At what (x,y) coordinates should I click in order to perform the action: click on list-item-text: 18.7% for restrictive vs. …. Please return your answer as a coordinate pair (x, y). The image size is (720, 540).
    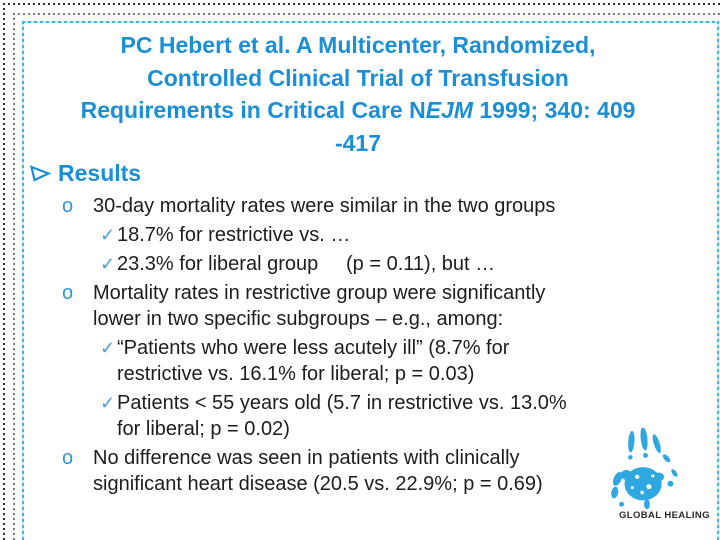
    Looking at the image, I should click on (234, 235).